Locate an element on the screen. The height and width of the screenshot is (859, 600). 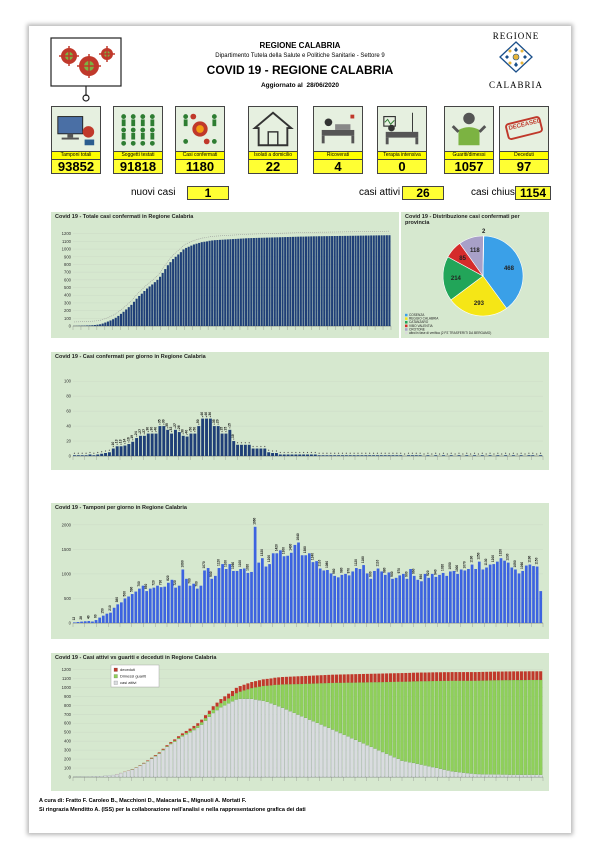
healed-person-icon is located at coordinates (469, 129).